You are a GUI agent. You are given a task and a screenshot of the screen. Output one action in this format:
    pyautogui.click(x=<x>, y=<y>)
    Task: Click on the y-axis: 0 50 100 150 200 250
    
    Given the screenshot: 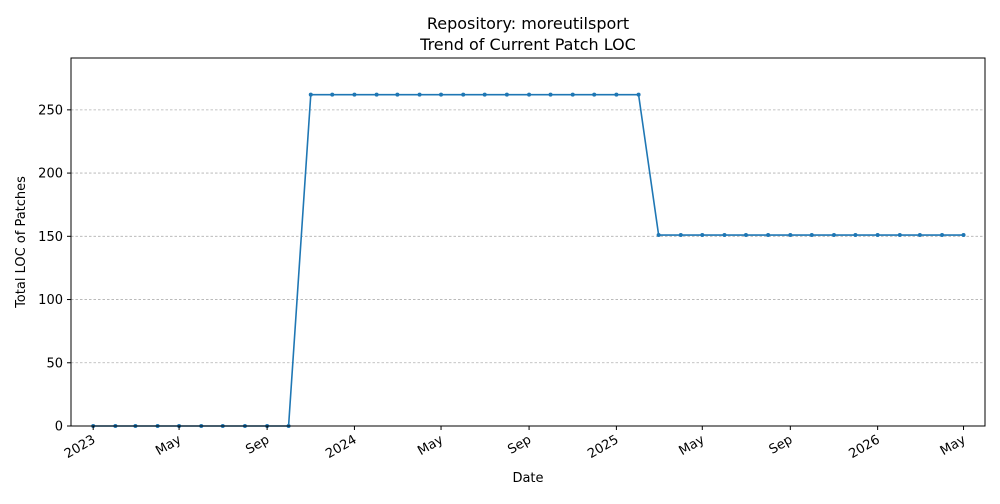 What is the action you would take?
    pyautogui.click(x=54, y=269)
    